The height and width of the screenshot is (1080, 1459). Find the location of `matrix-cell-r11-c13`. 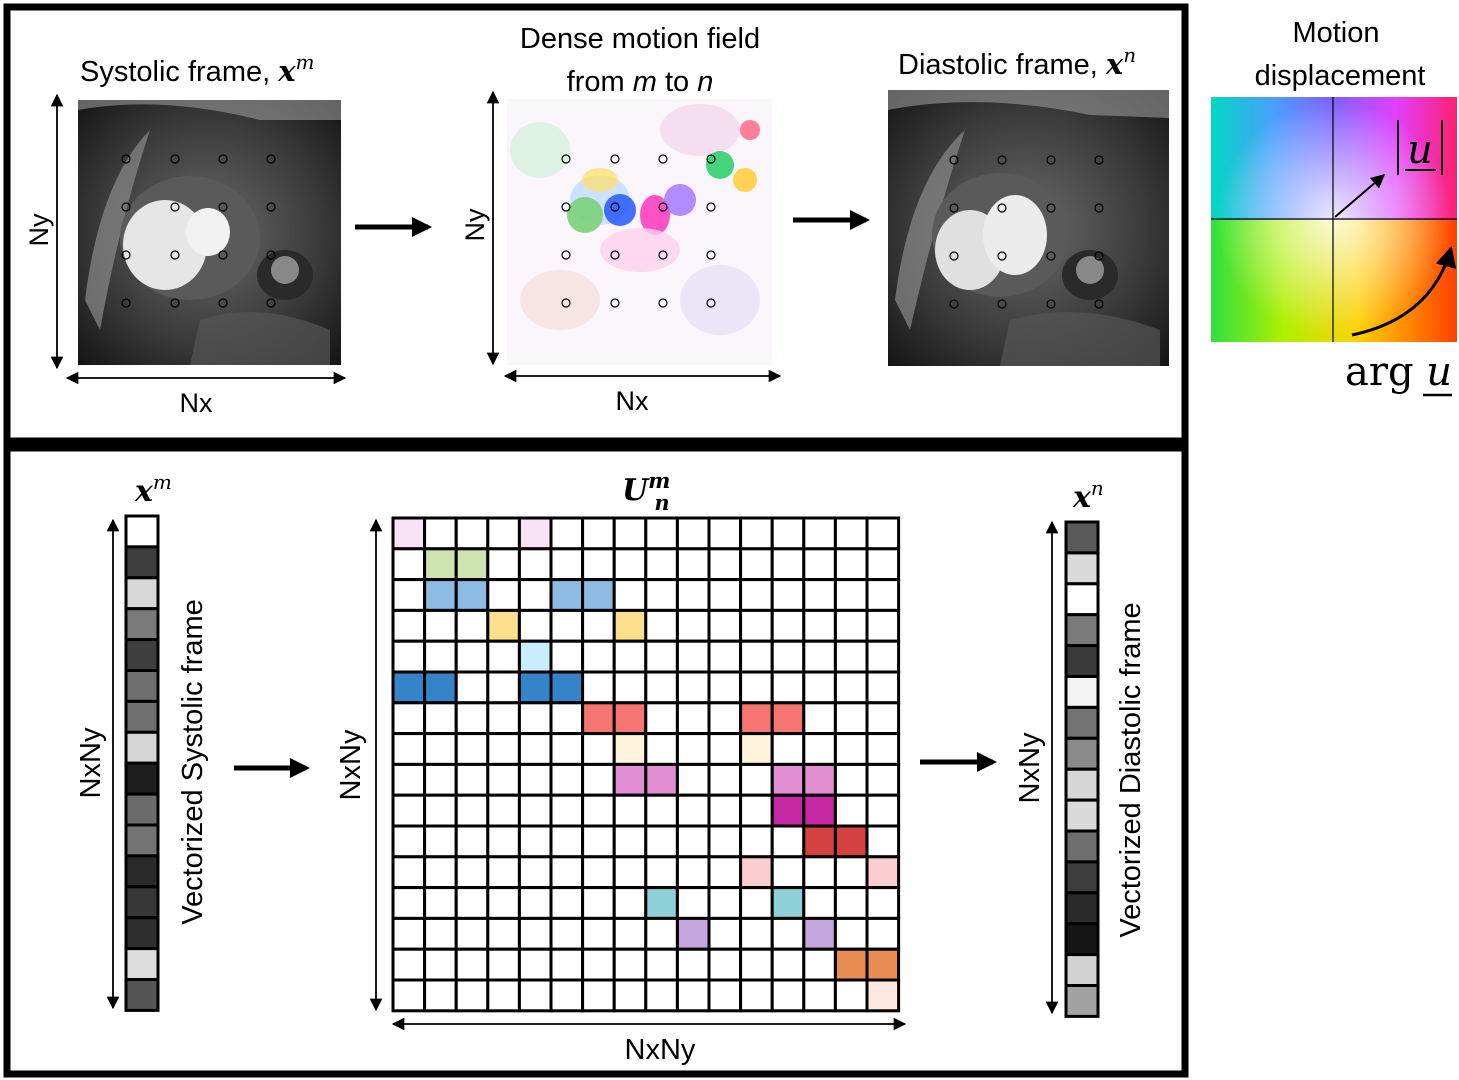

matrix-cell-r11-c13 is located at coordinates (819, 872).